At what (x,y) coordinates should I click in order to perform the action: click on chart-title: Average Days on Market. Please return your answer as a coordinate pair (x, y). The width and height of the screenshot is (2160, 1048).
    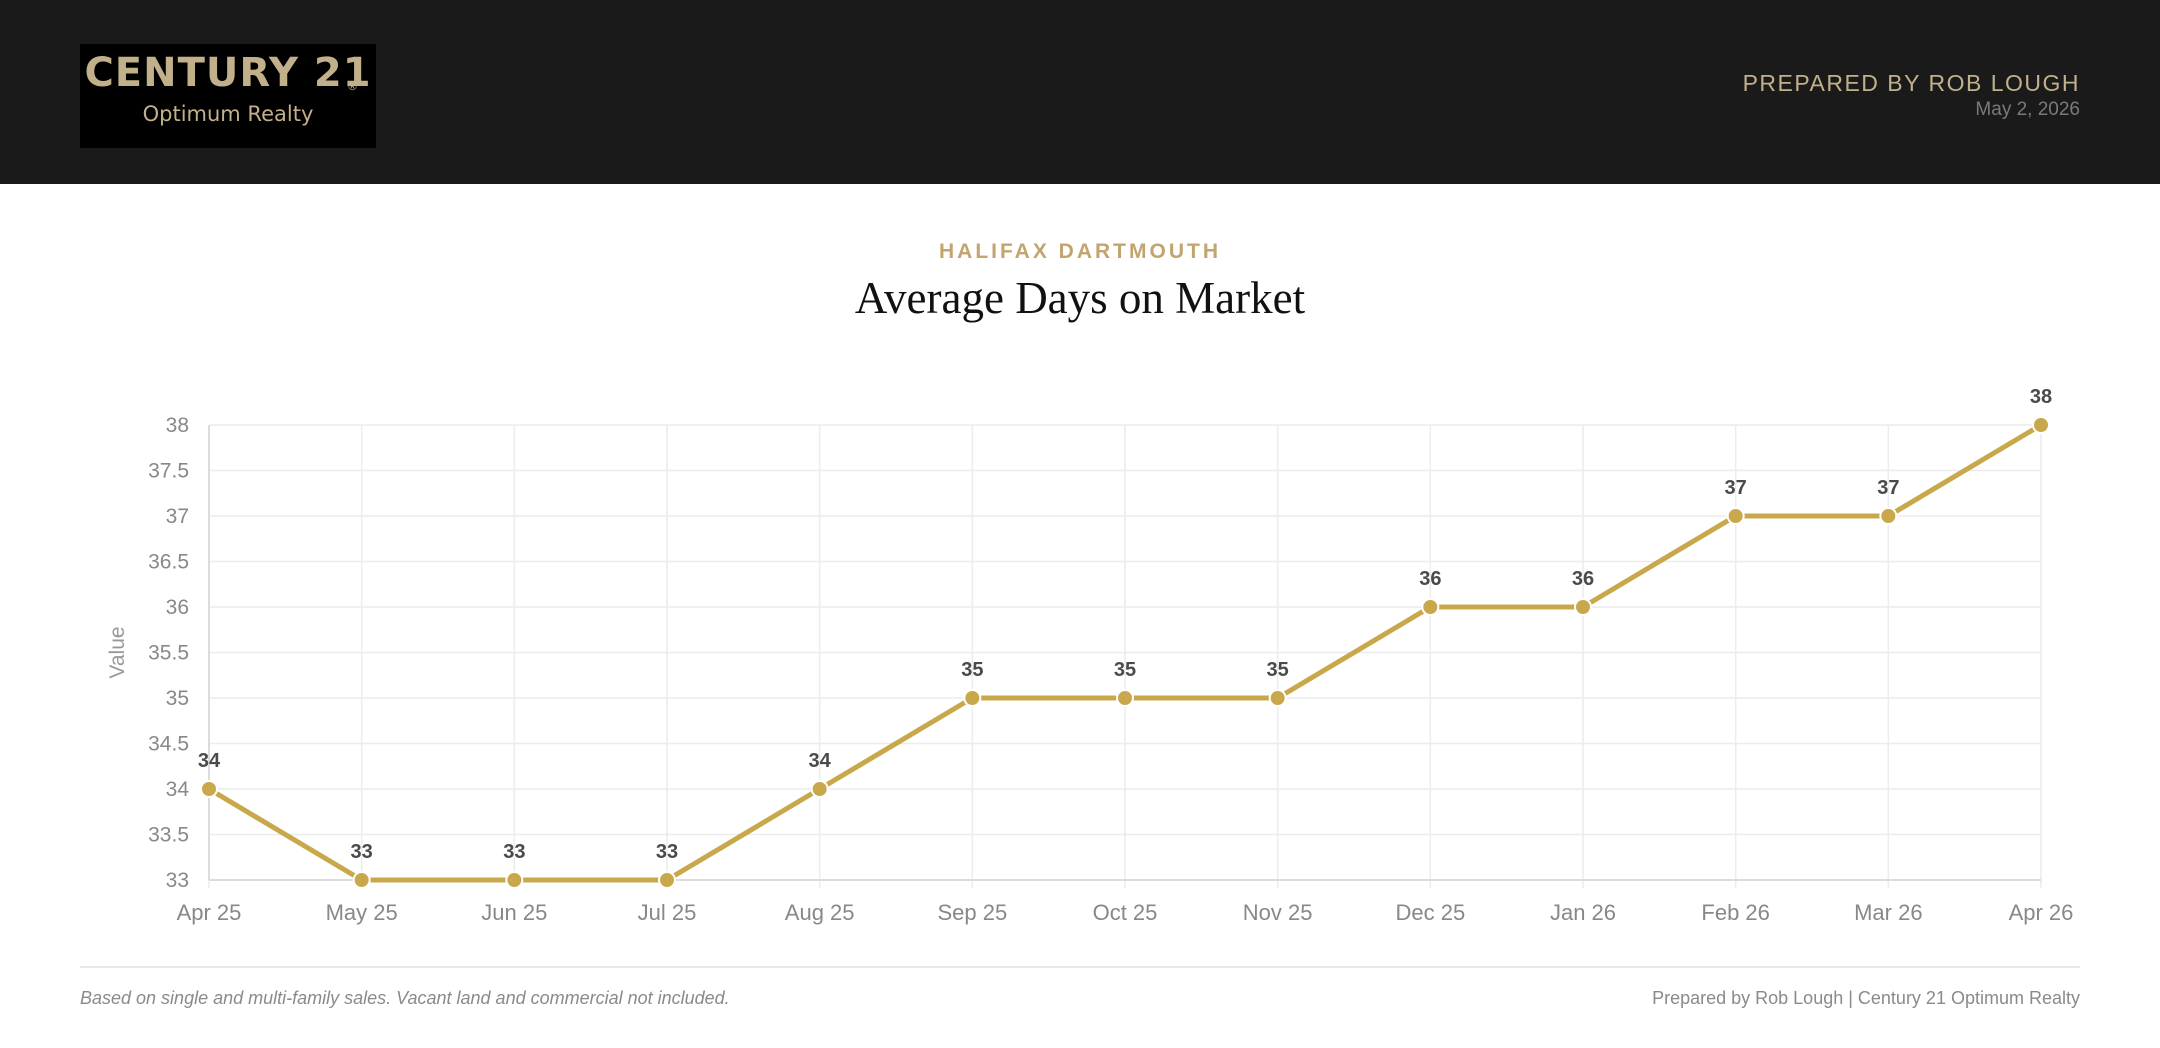
    Looking at the image, I should click on (1080, 298).